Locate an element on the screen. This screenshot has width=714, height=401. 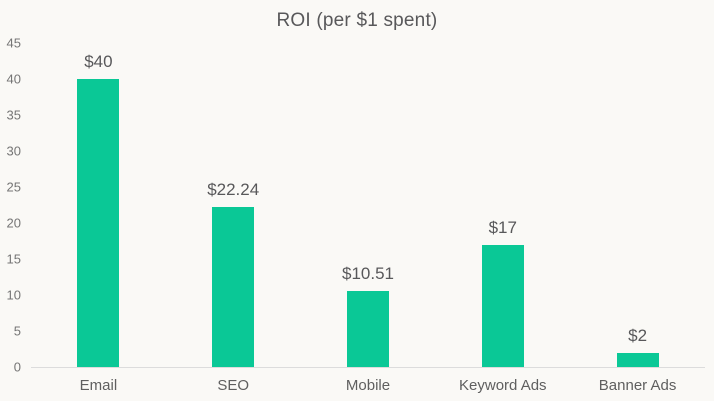
bar-value-label-email: $40 is located at coordinates (98, 61).